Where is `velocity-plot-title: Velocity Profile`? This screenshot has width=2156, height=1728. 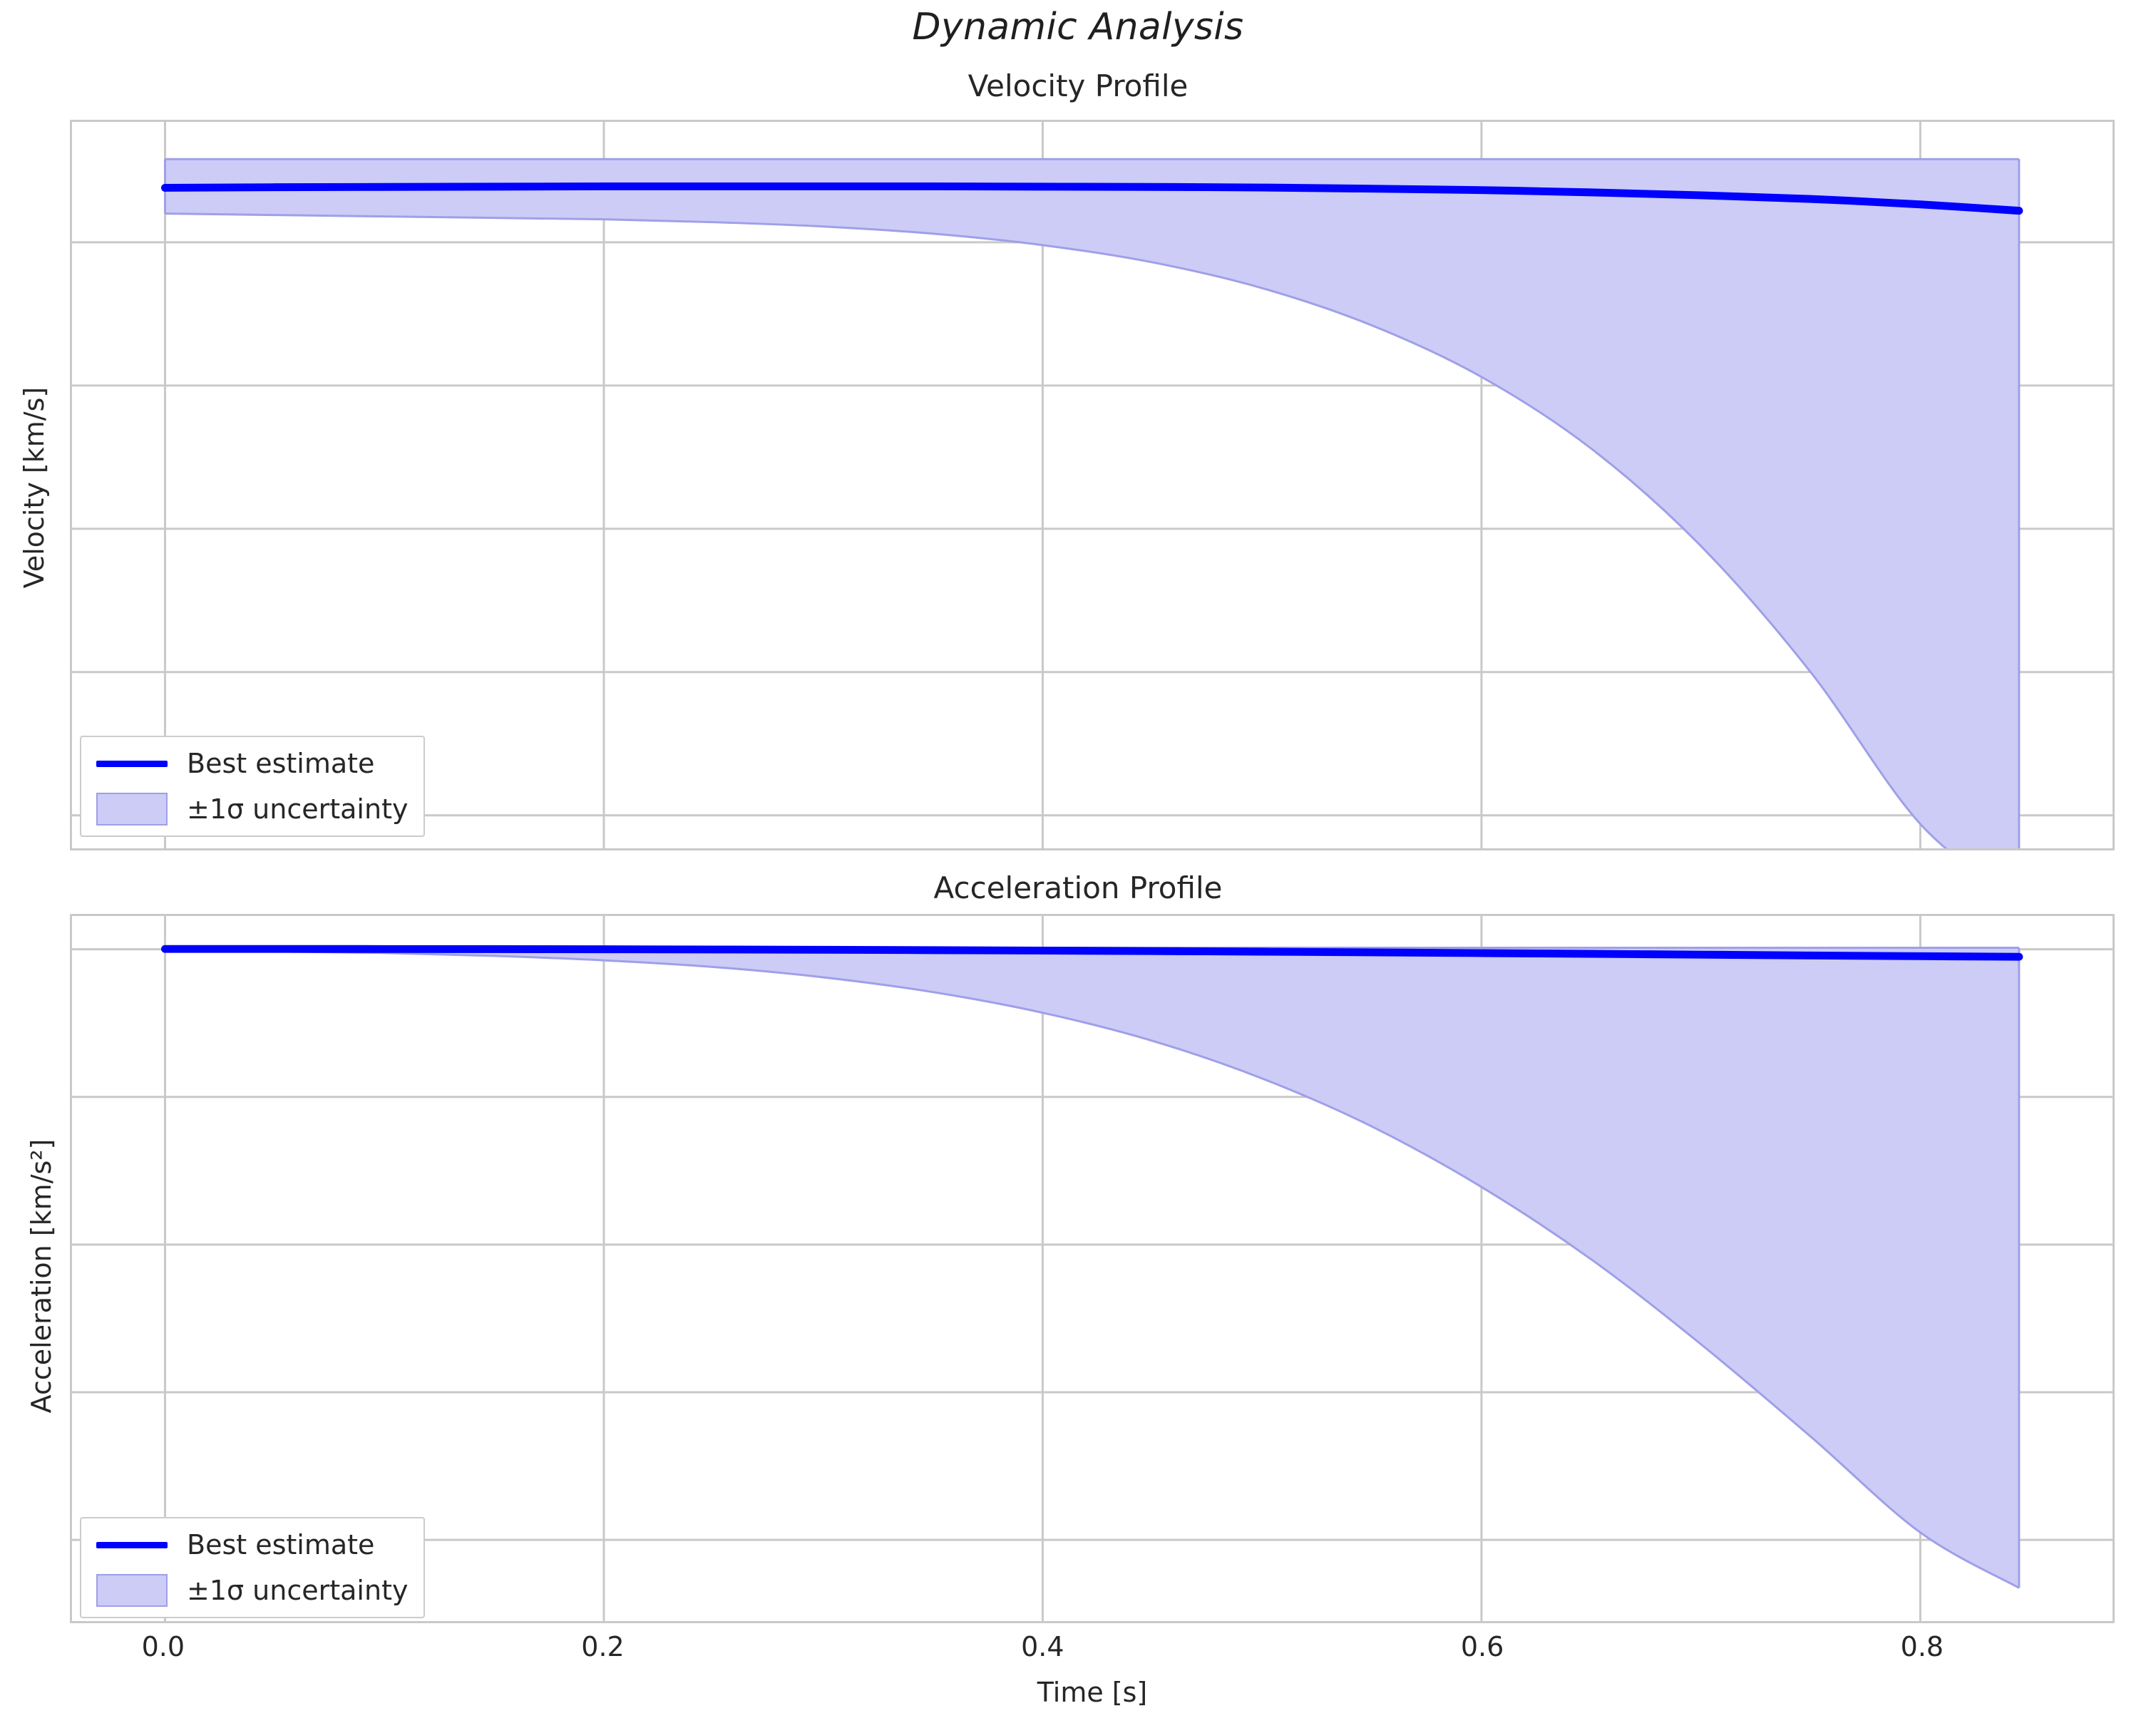
velocity-plot-title: Velocity Profile is located at coordinates (1078, 85).